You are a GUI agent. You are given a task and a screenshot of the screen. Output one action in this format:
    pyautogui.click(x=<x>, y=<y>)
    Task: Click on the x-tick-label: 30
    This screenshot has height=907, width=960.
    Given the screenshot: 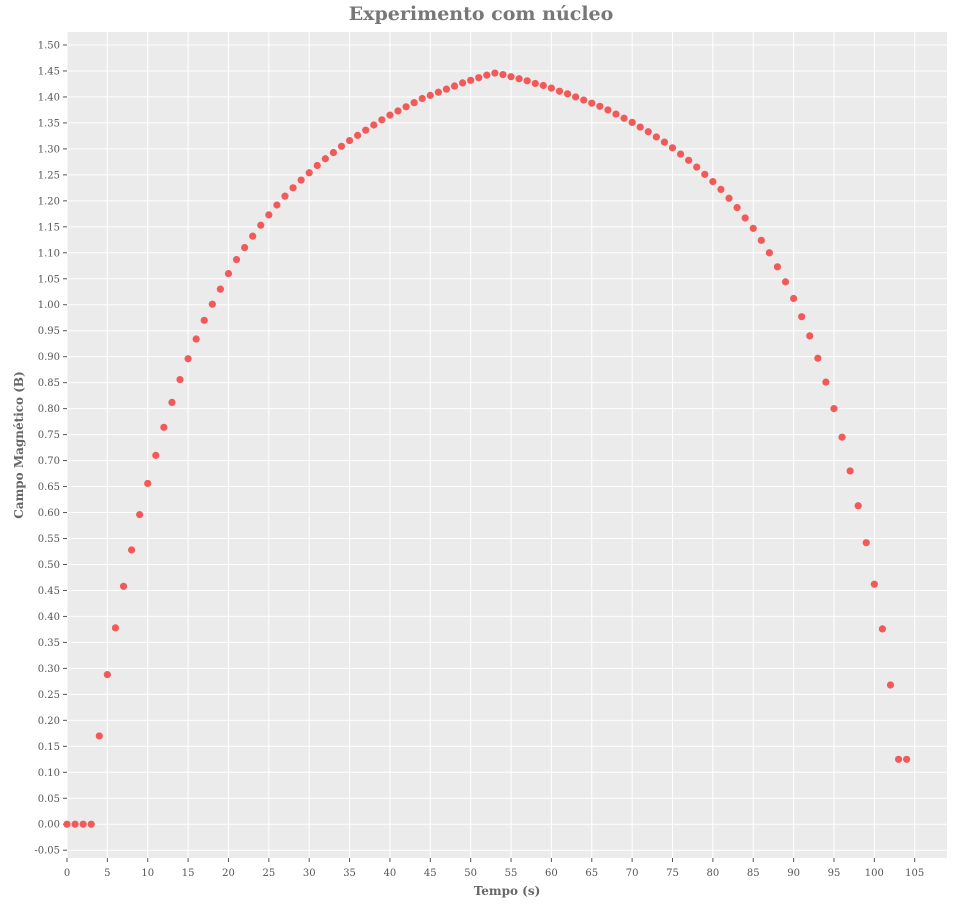 What is the action you would take?
    pyautogui.click(x=309, y=873)
    